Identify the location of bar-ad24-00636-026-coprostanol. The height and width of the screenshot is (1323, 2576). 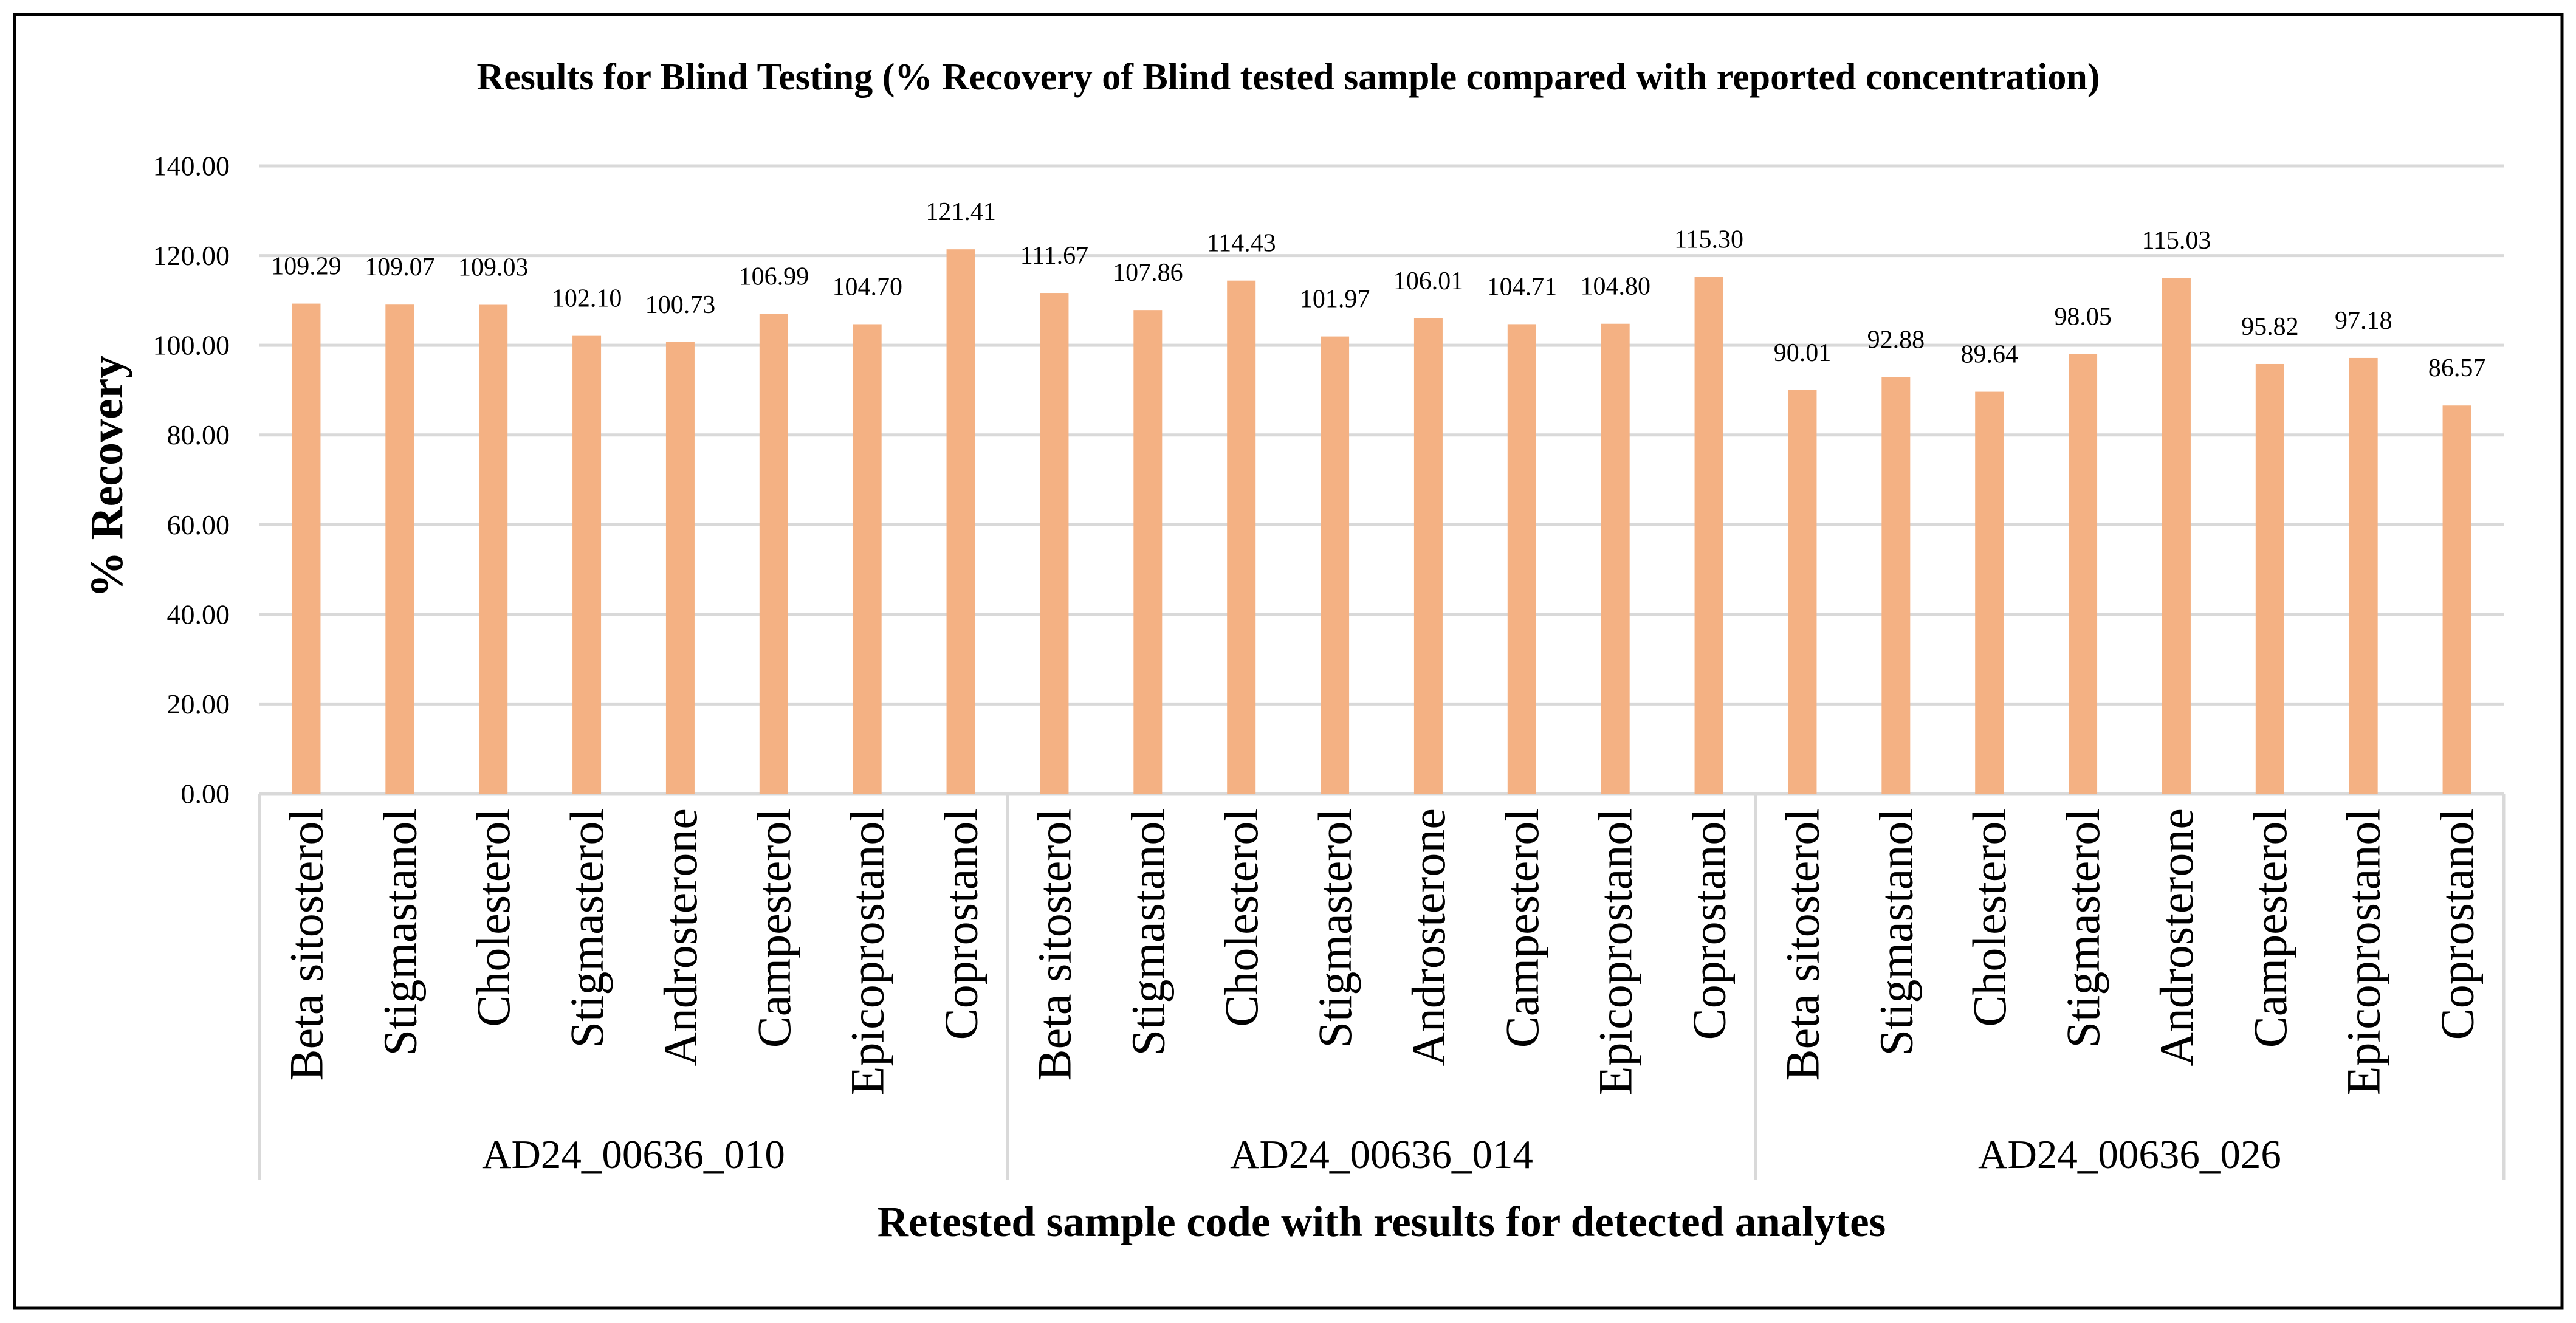
(2456, 600).